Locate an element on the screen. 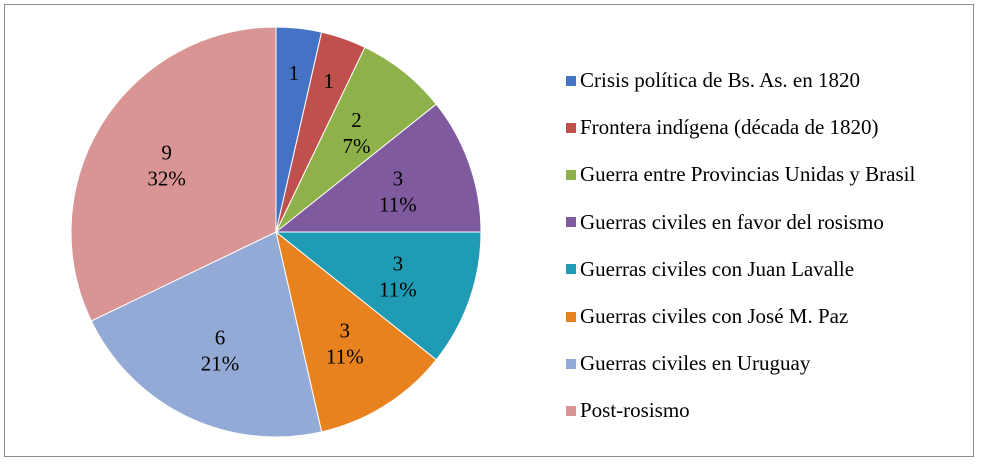  pie-slice-guerras-civiles-en-uruguay is located at coordinates (206, 334).